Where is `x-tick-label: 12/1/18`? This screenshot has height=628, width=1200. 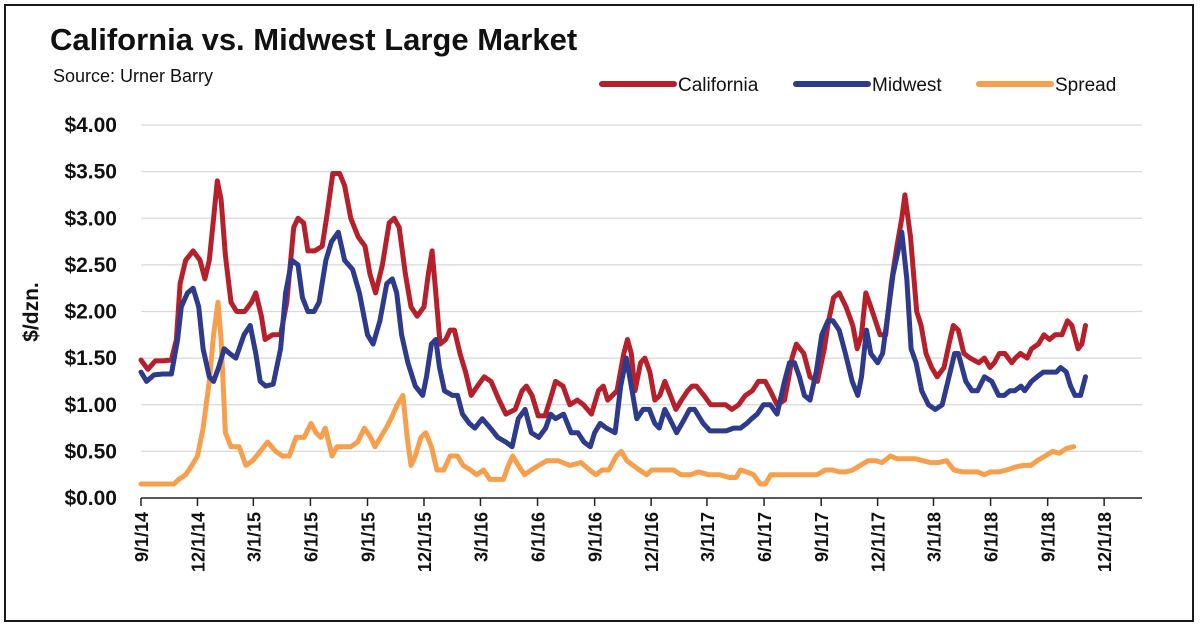
x-tick-label: 12/1/18 is located at coordinates (1105, 542).